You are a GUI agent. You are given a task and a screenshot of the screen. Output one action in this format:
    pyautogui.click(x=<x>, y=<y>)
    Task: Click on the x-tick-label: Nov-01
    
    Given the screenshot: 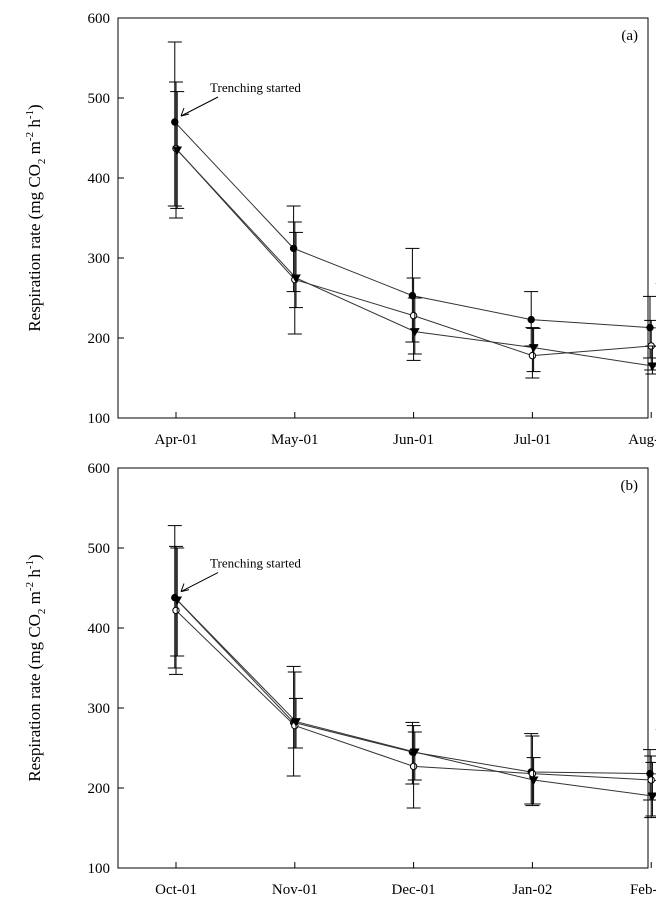 What is the action you would take?
    pyautogui.click(x=295, y=890)
    